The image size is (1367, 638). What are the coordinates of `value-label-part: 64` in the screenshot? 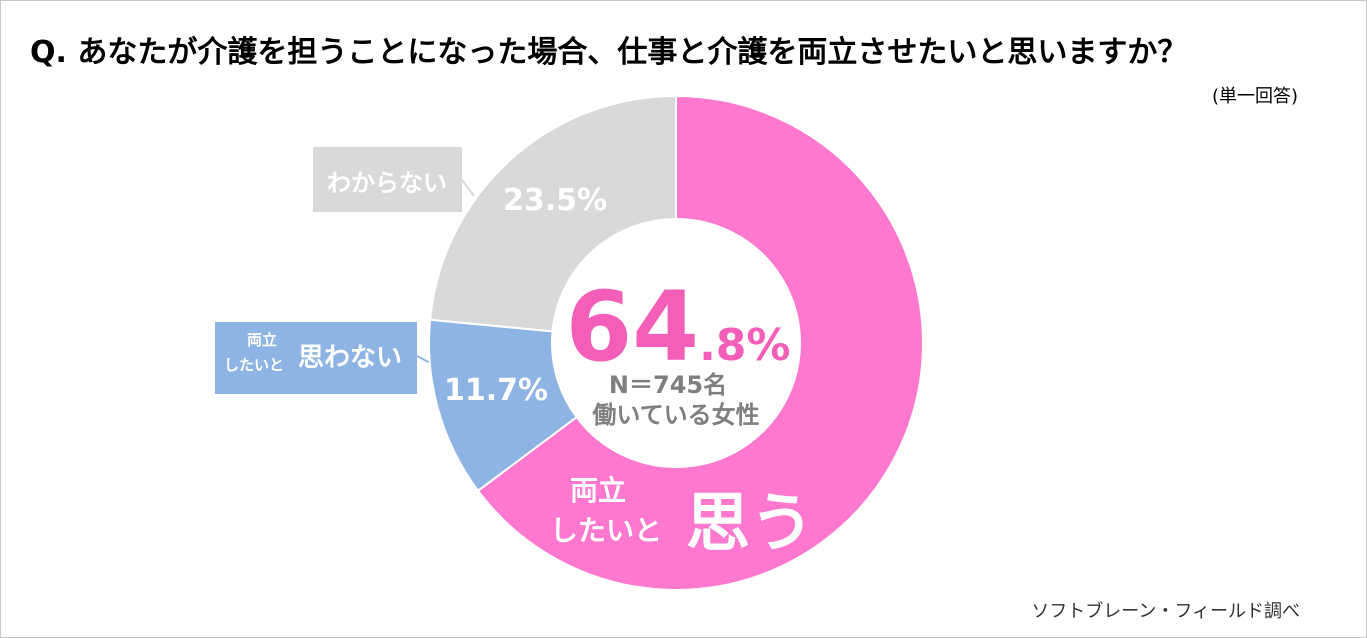 It's located at (632, 327).